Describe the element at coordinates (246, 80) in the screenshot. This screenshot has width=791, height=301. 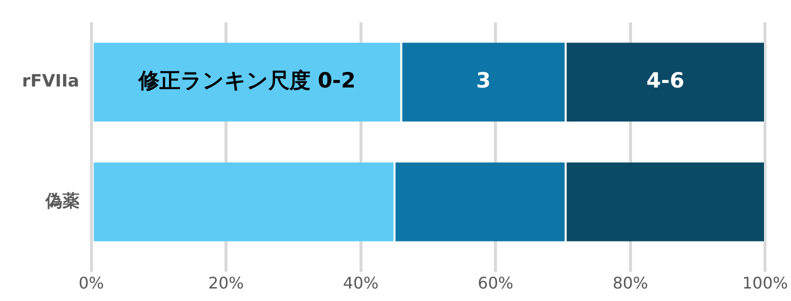
I see `series-label: 修正ランキン尺度 0-2` at that location.